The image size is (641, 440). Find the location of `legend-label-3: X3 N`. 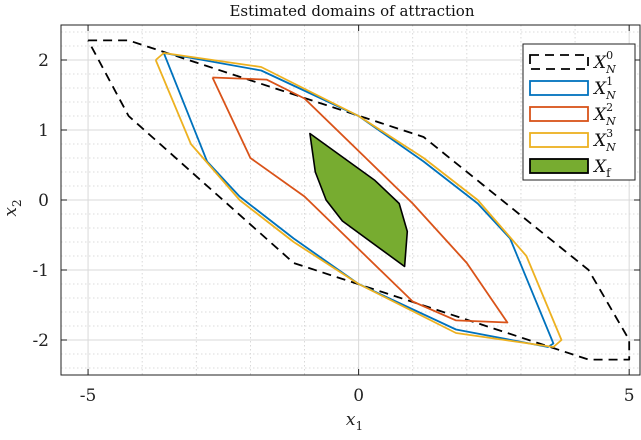

legend-label-3: X3 N is located at coordinates (604, 140).